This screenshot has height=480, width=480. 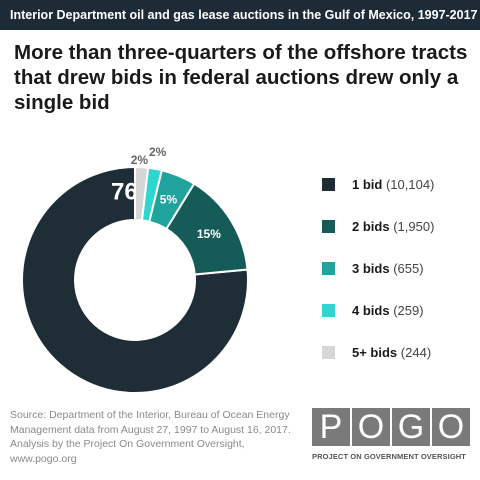 I want to click on logo-letters: P O G O, so click(x=392, y=428).